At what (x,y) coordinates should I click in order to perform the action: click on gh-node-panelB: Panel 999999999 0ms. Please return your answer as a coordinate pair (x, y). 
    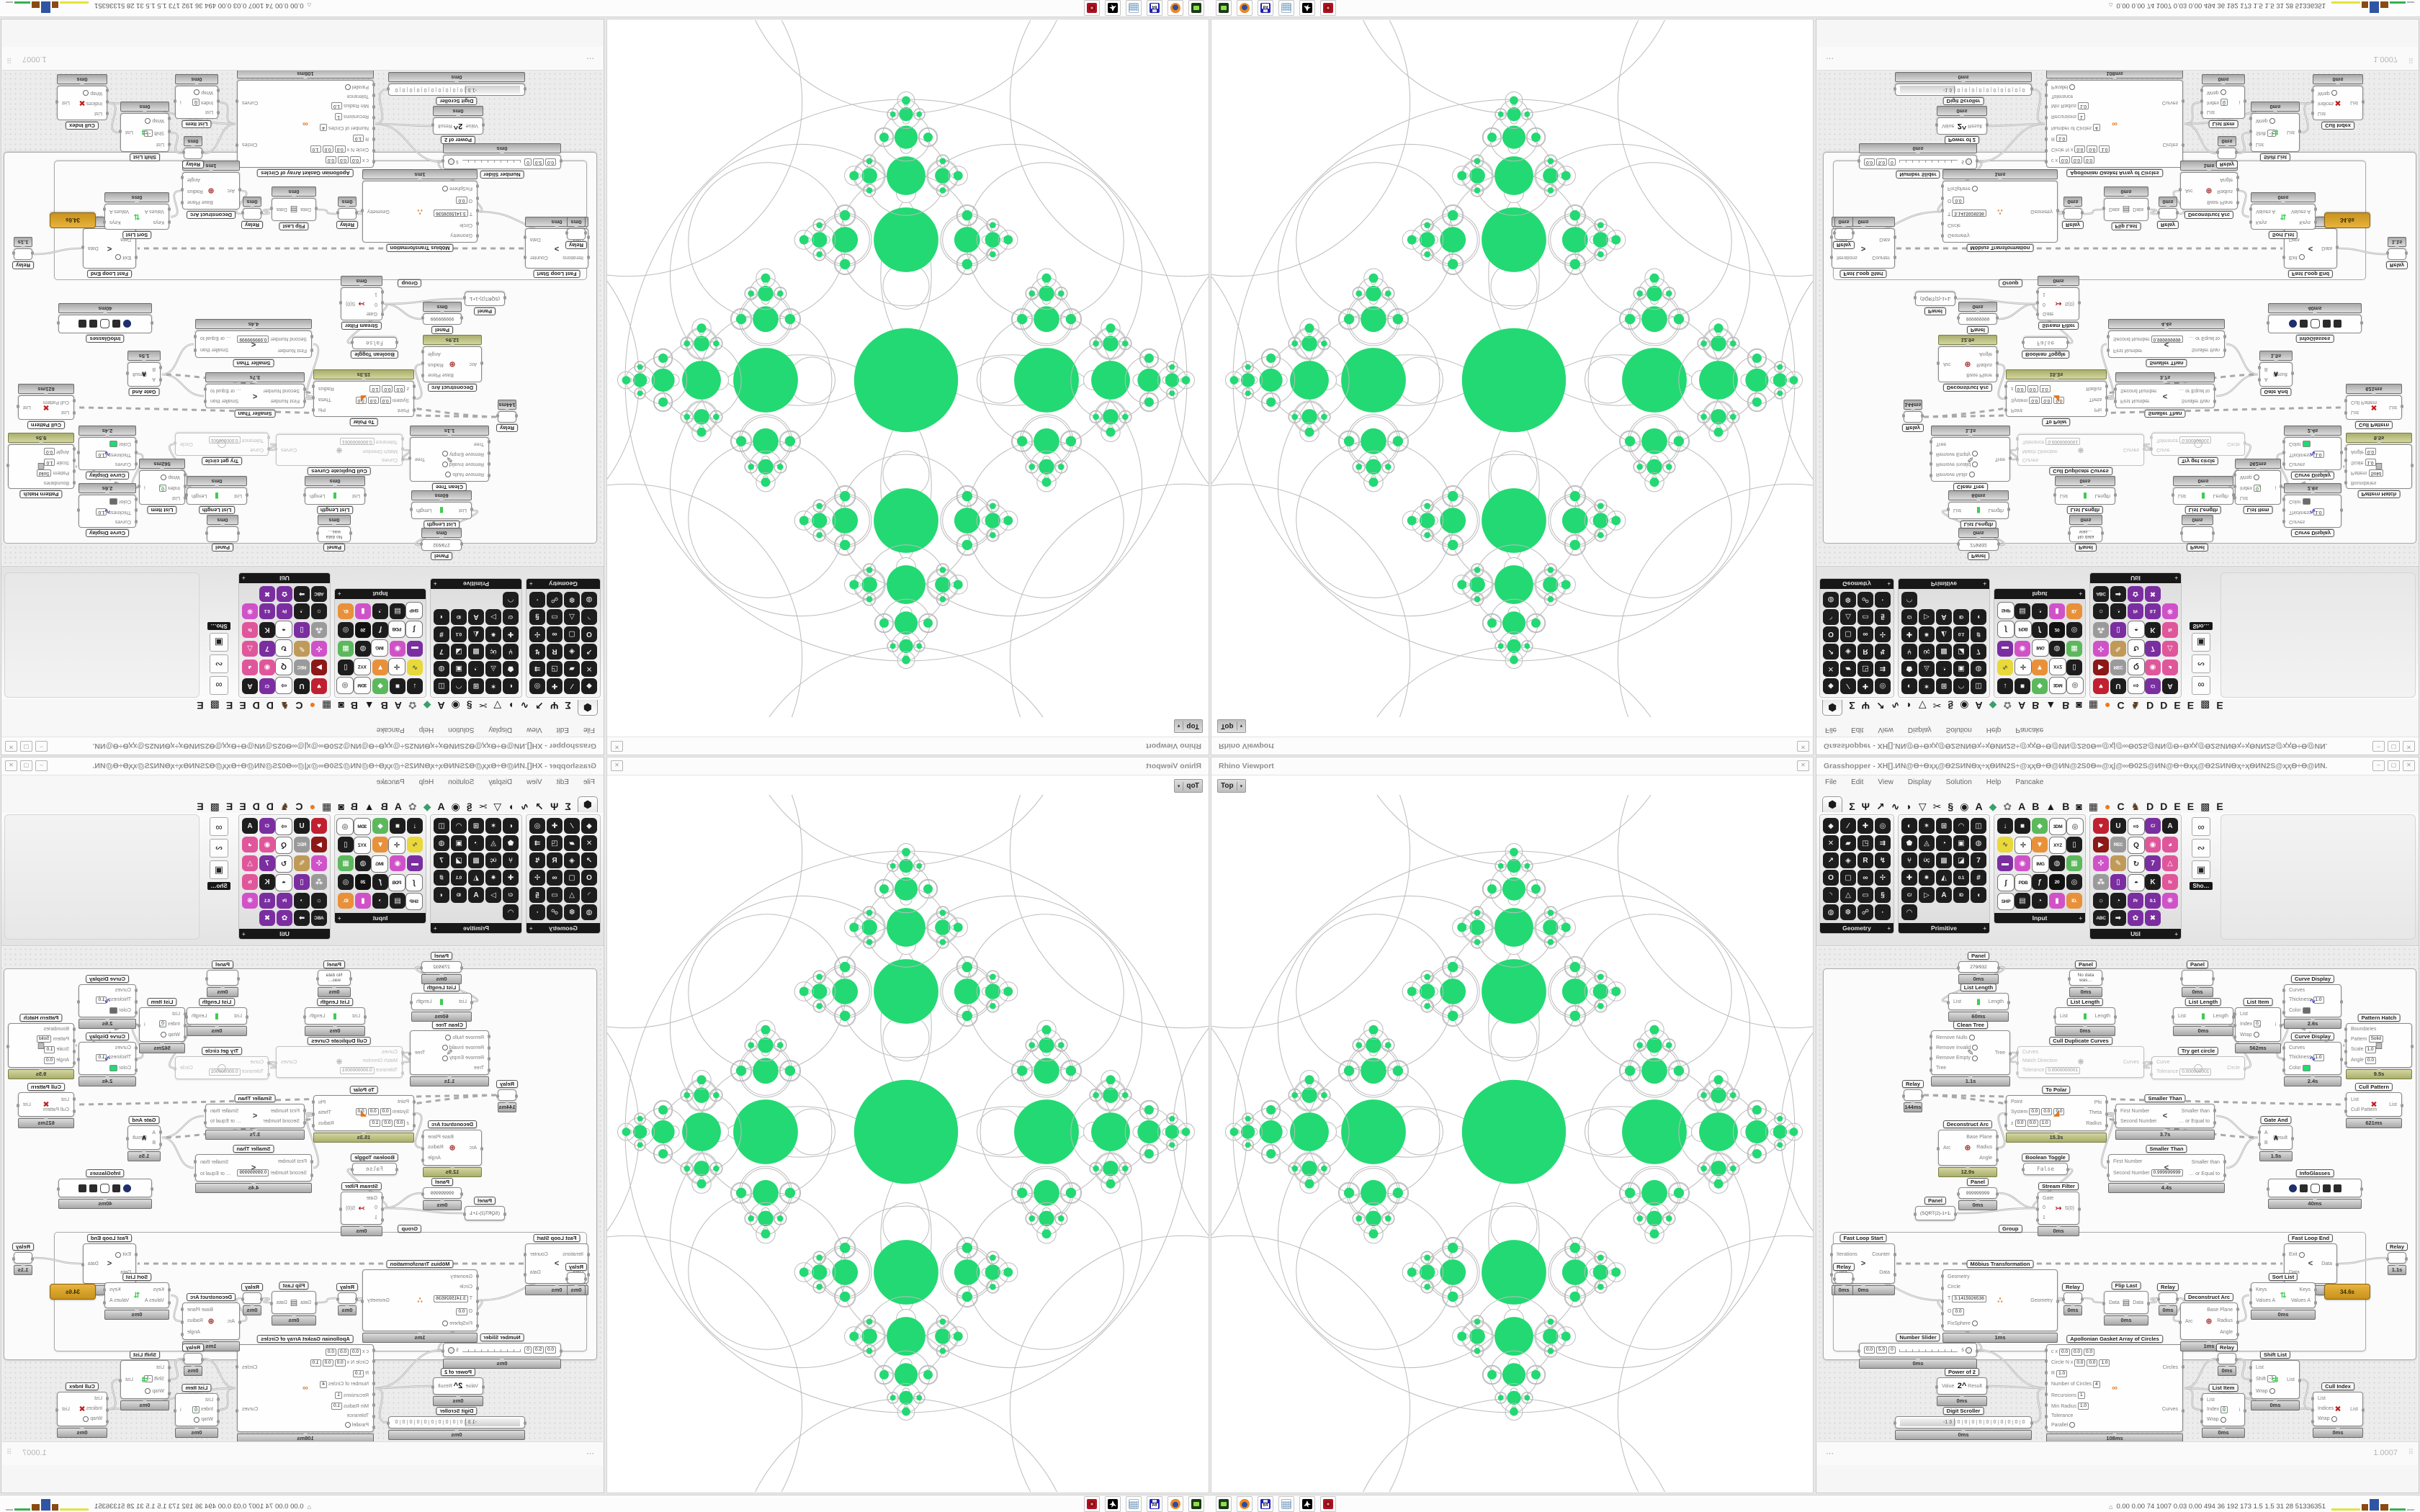
    Looking at the image, I should click on (442, 1194).